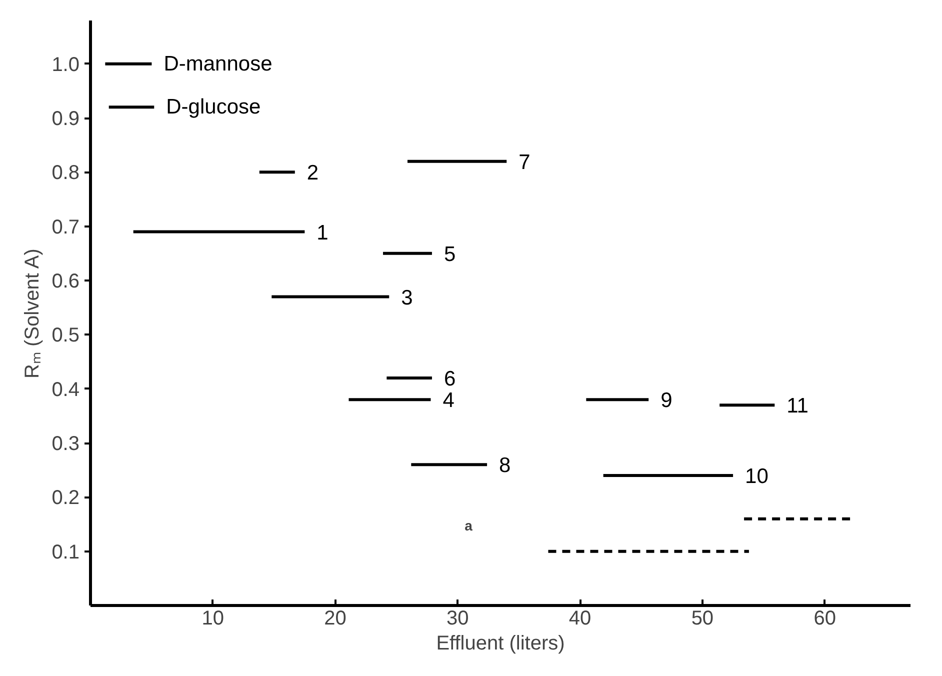 The image size is (942, 676). I want to click on series-label: 8, so click(505, 466).